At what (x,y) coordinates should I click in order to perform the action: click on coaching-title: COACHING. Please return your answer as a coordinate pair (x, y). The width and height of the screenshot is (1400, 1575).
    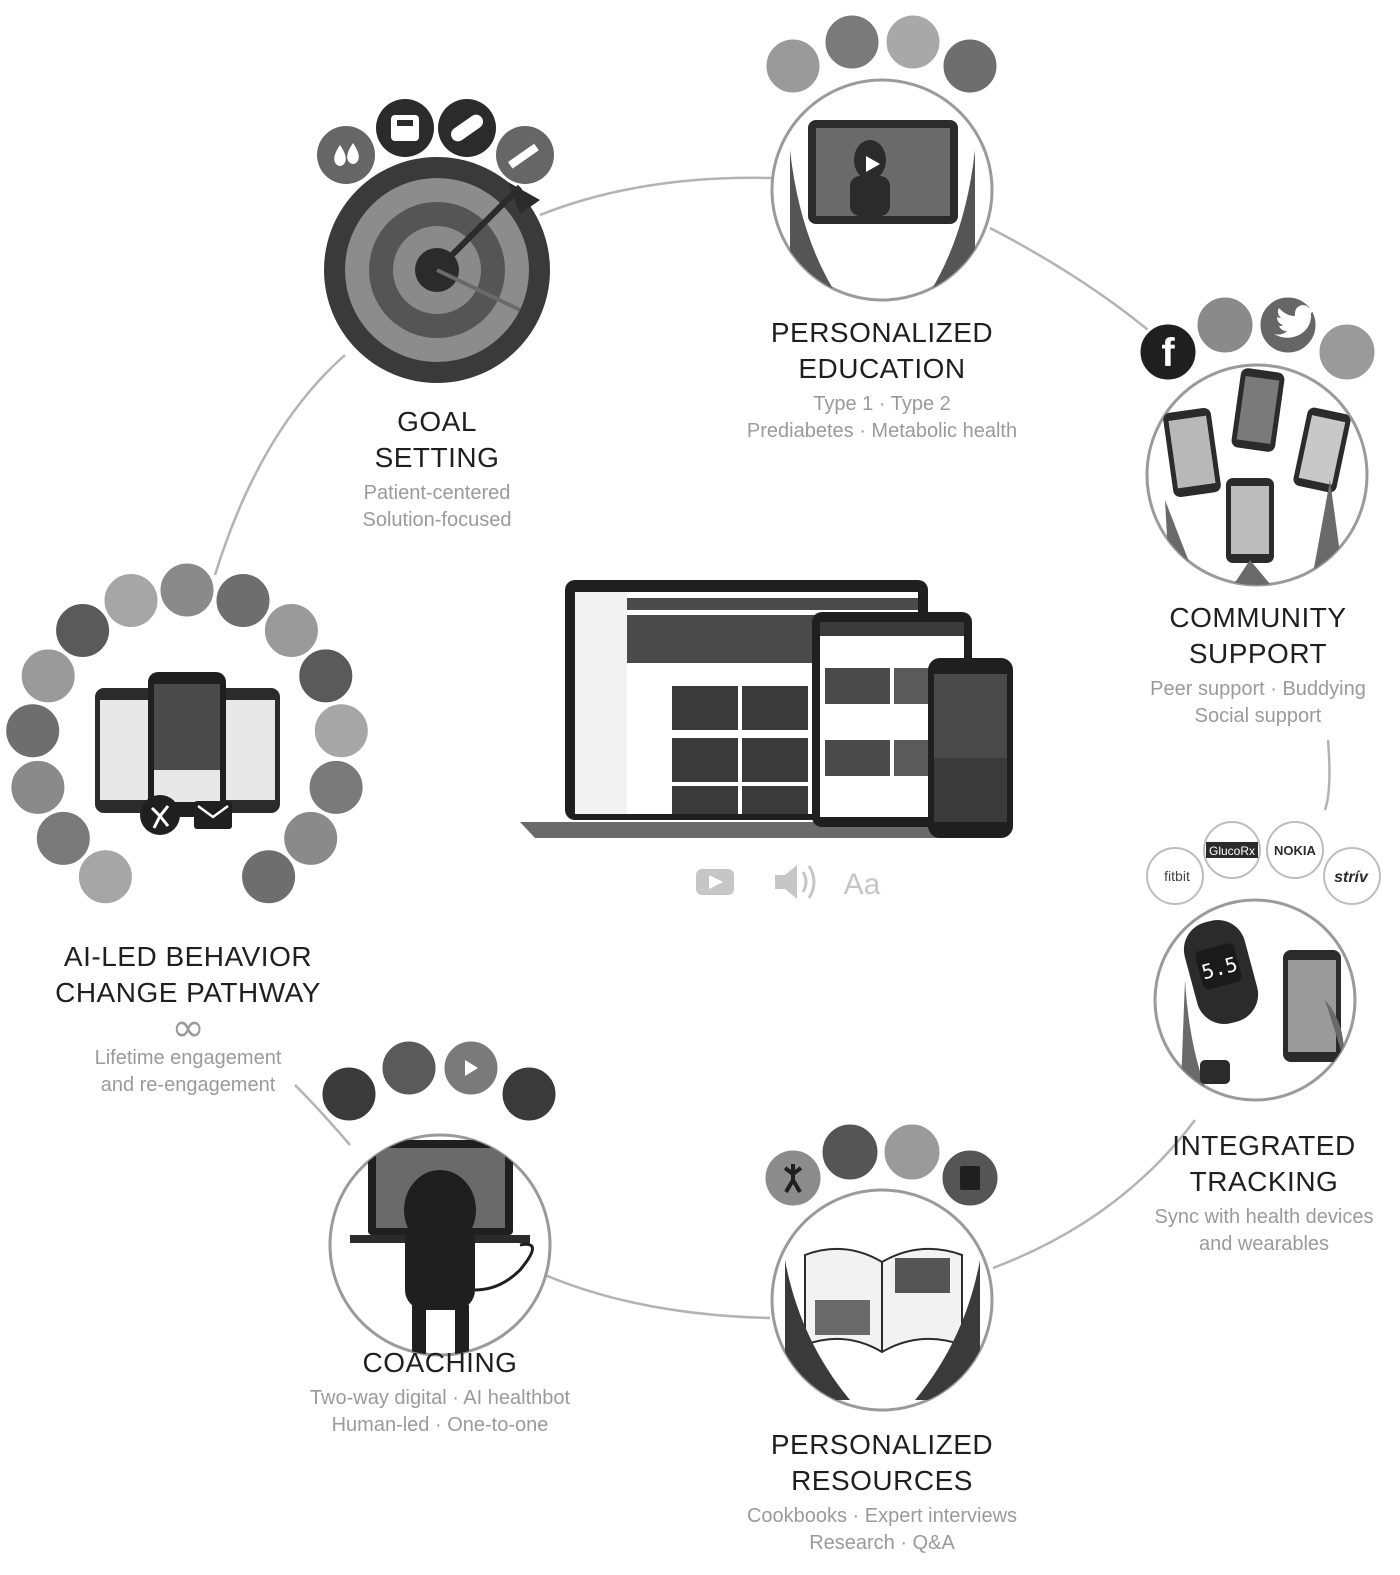
    Looking at the image, I should click on (440, 1363).